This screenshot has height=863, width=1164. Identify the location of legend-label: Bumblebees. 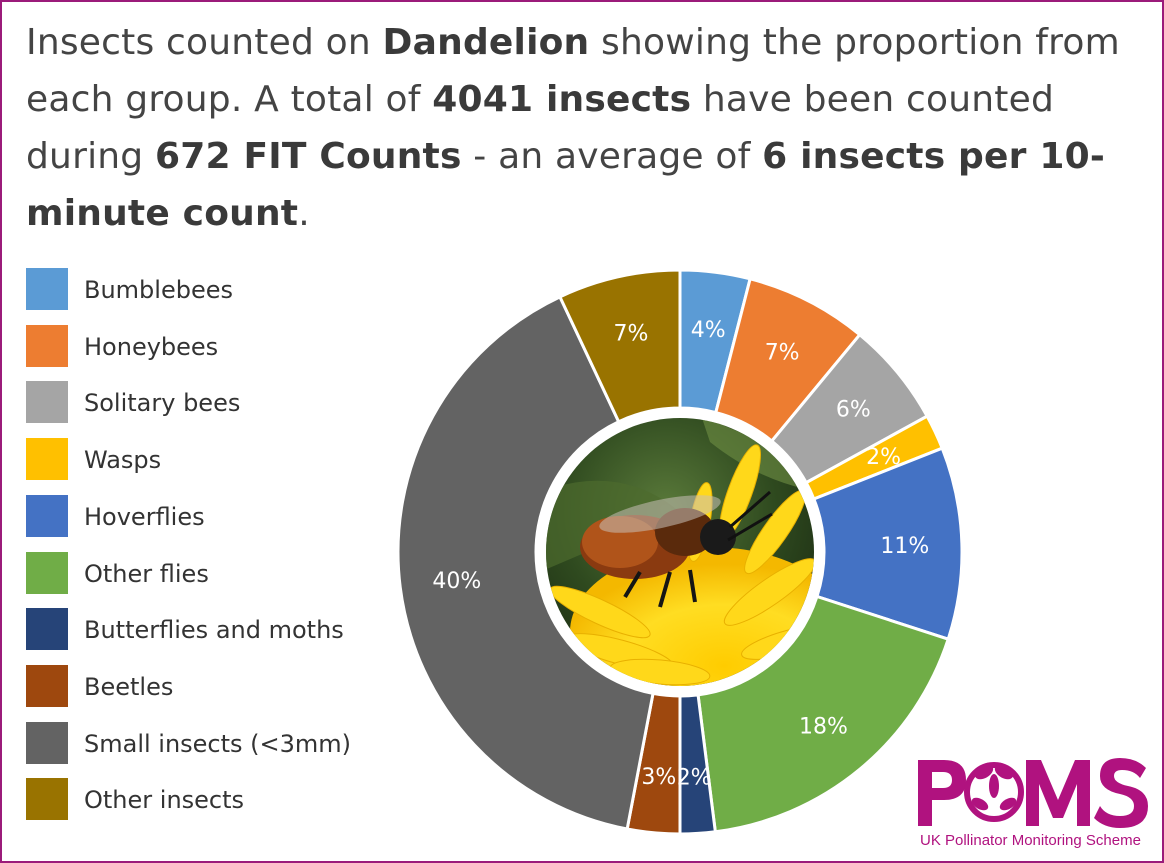
(158, 290).